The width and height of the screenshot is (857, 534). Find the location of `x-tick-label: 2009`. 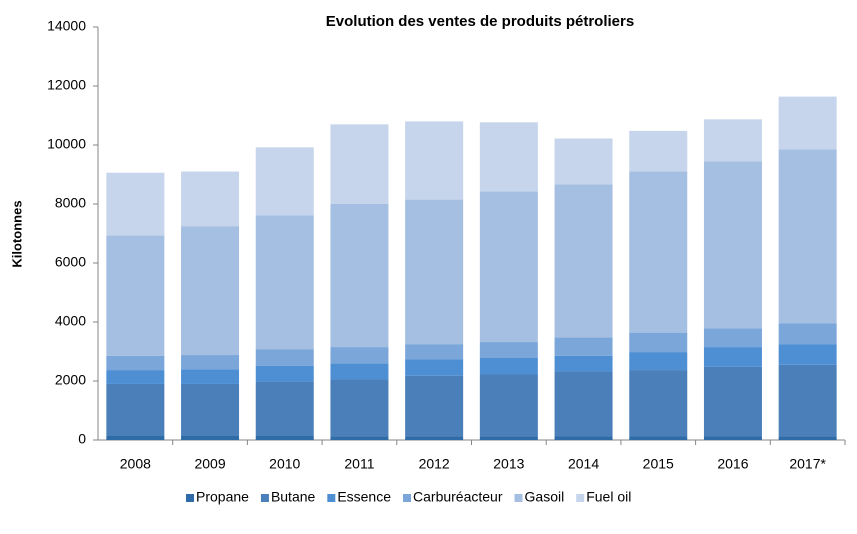

x-tick-label: 2009 is located at coordinates (209, 464).